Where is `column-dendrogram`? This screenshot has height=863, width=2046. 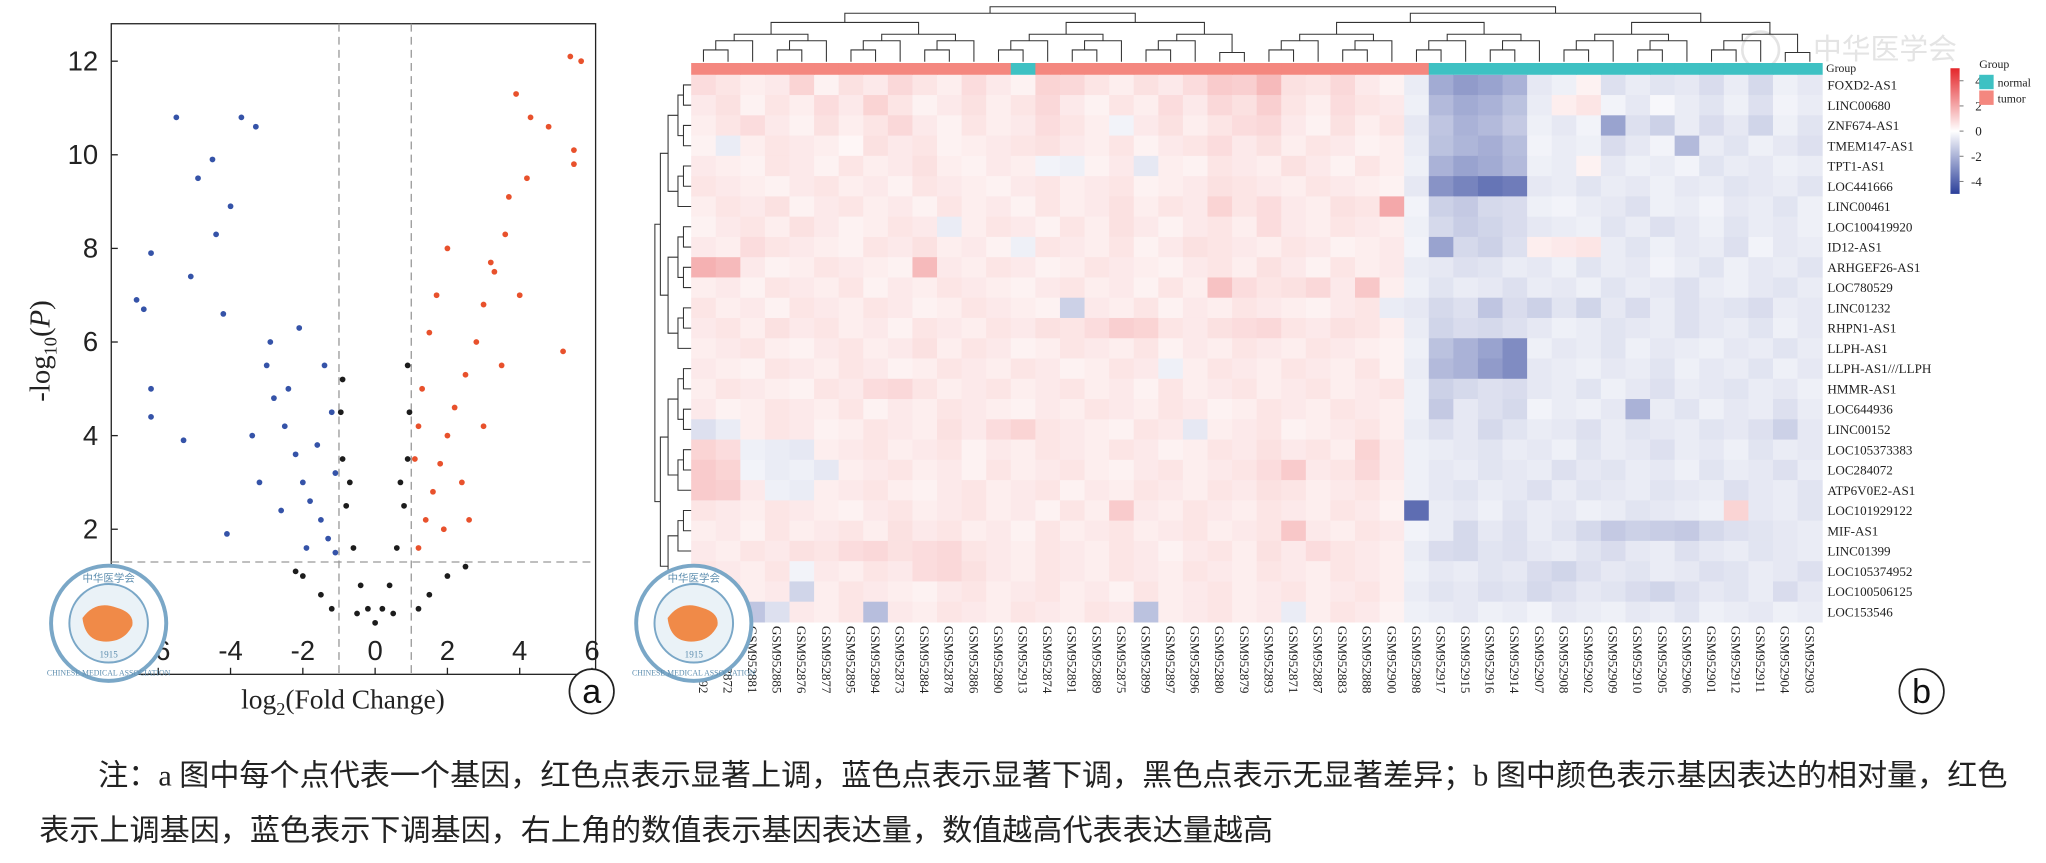 column-dendrogram is located at coordinates (1410, 28).